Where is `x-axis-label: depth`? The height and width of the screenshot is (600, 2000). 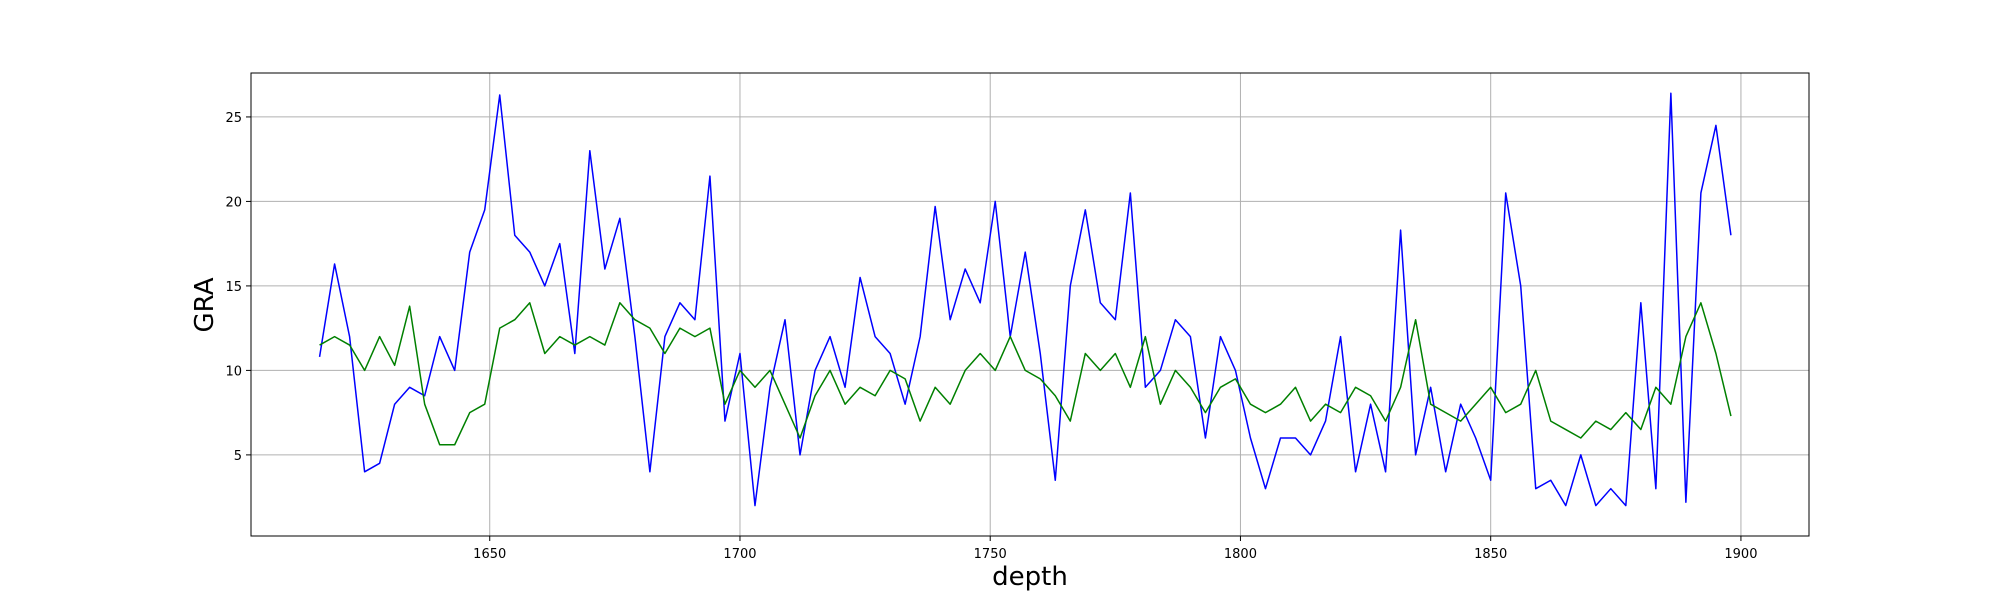 x-axis-label: depth is located at coordinates (1030, 577).